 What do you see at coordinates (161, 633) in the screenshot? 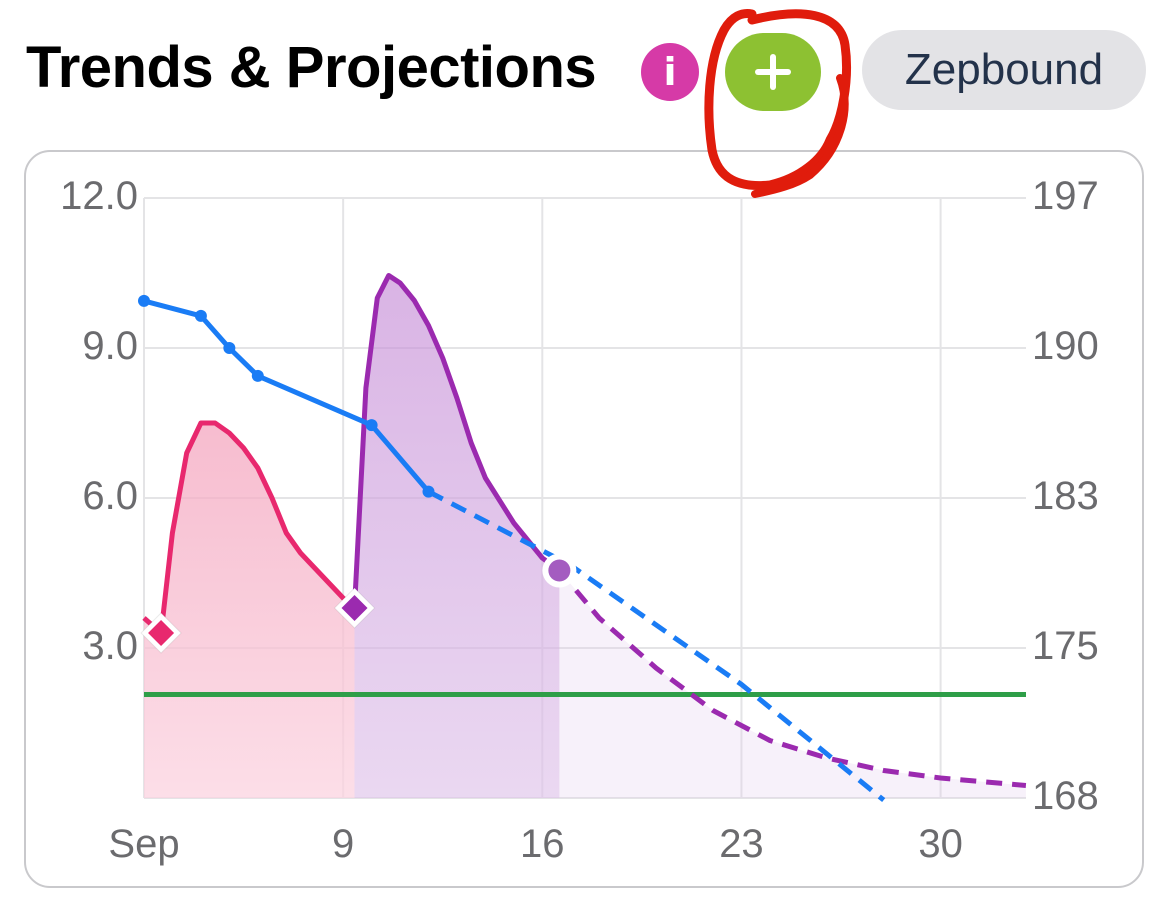
I see `dose-marker-pink` at bounding box center [161, 633].